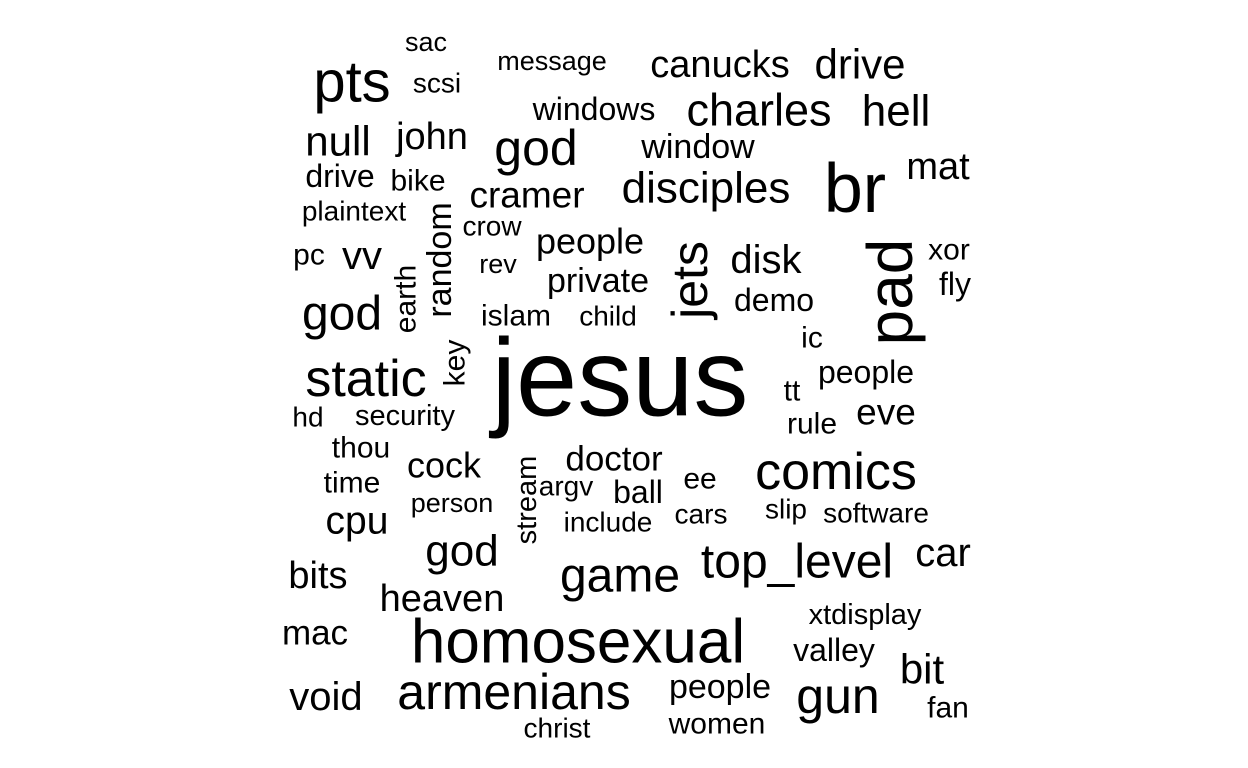  I want to click on word-window: window, so click(697, 147).